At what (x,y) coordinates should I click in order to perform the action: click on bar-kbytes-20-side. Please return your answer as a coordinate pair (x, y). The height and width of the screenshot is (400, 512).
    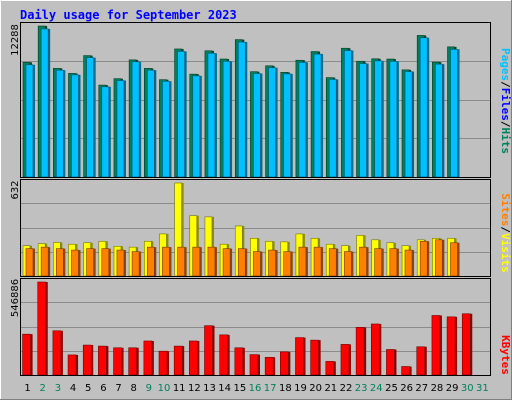
    Looking at the image, I should click on (319, 357).